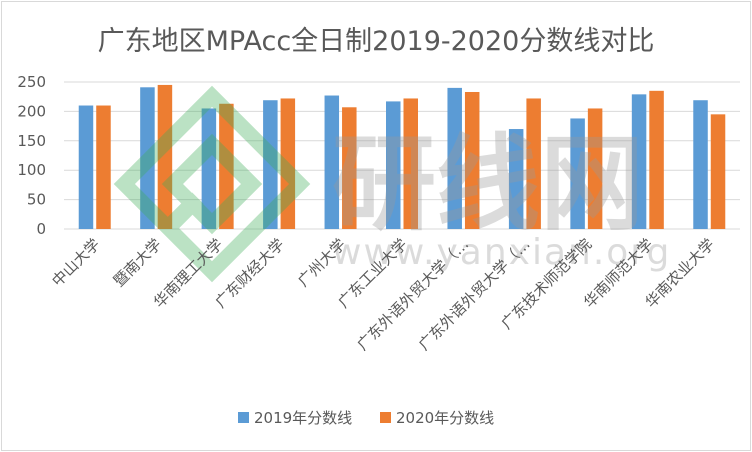 The height and width of the screenshot is (452, 752). What do you see at coordinates (31, 82) in the screenshot?
I see `y-tick-label: 250` at bounding box center [31, 82].